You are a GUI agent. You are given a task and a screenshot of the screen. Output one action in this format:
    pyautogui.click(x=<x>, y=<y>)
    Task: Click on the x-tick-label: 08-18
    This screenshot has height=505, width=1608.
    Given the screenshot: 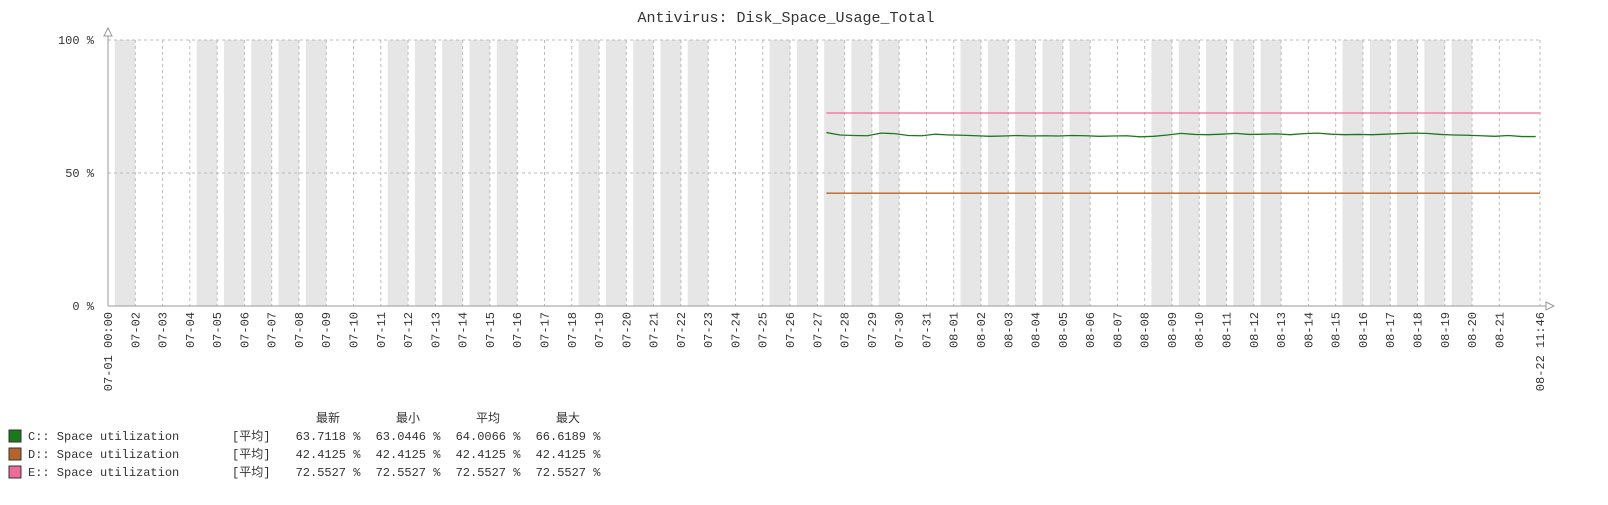 What is the action you would take?
    pyautogui.click(x=1418, y=330)
    